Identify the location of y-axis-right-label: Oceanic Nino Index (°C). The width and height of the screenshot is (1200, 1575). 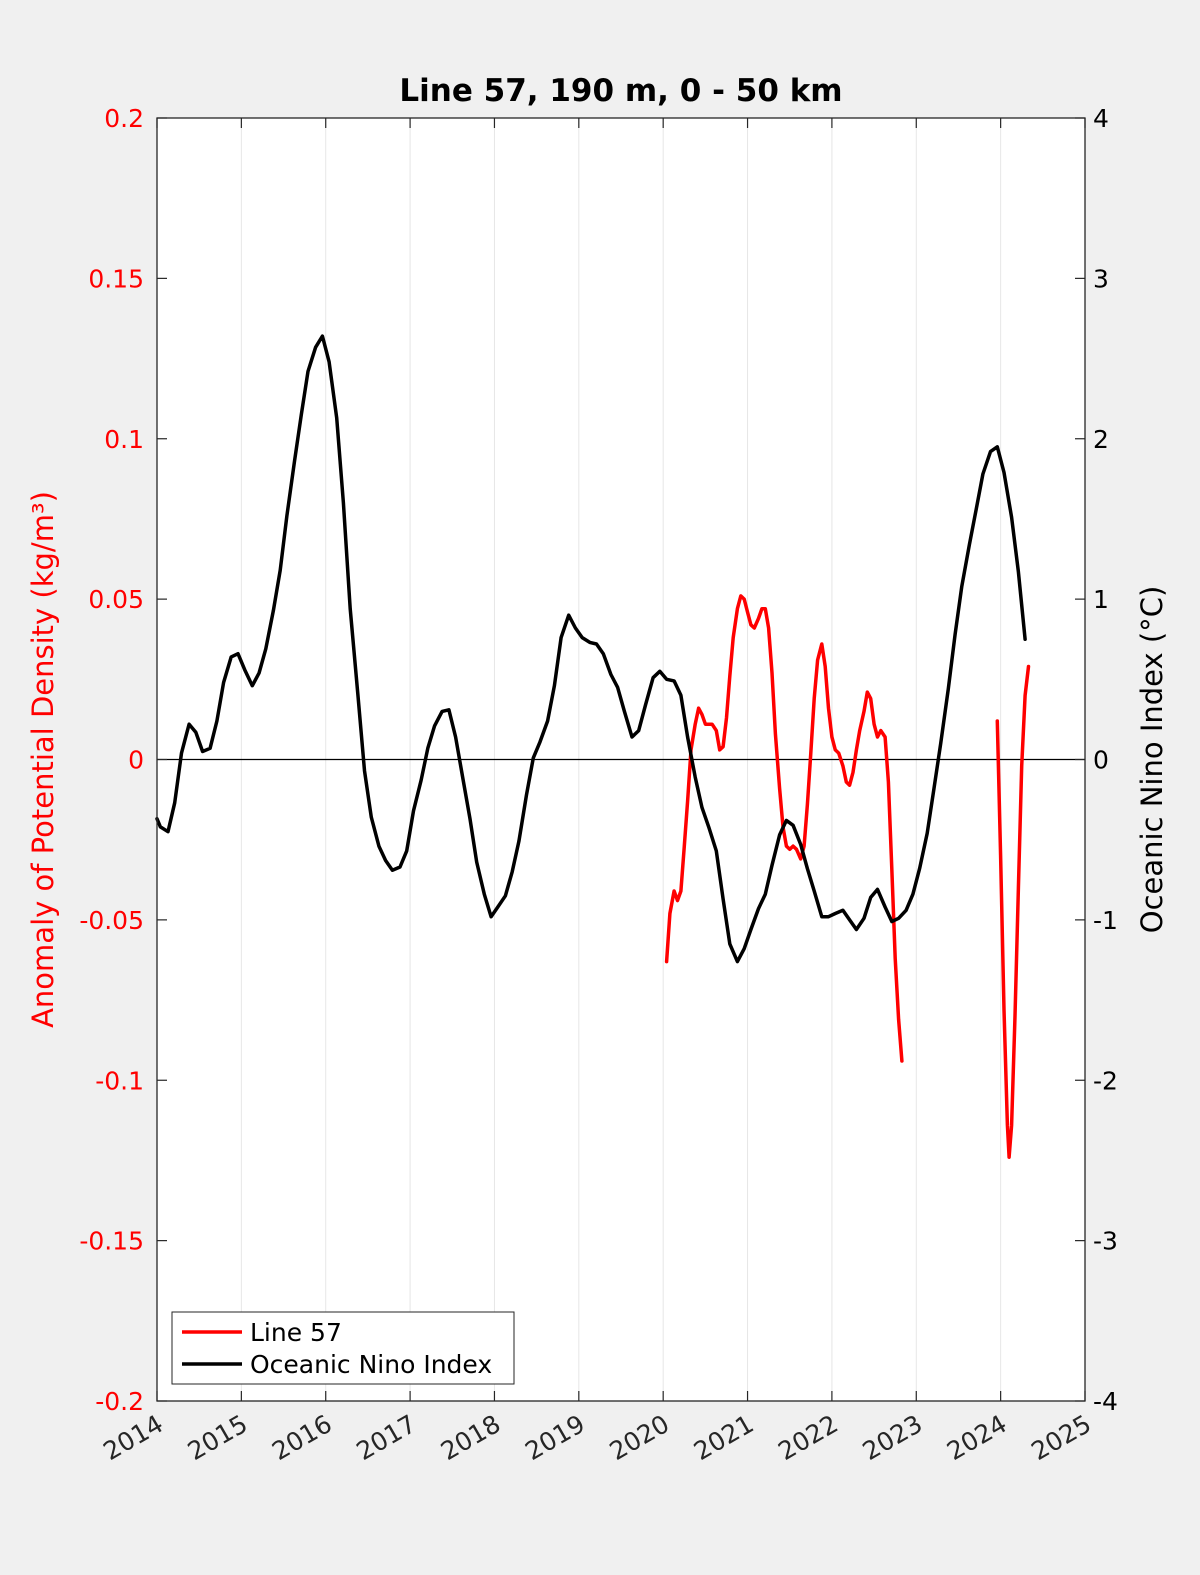
(1152, 760).